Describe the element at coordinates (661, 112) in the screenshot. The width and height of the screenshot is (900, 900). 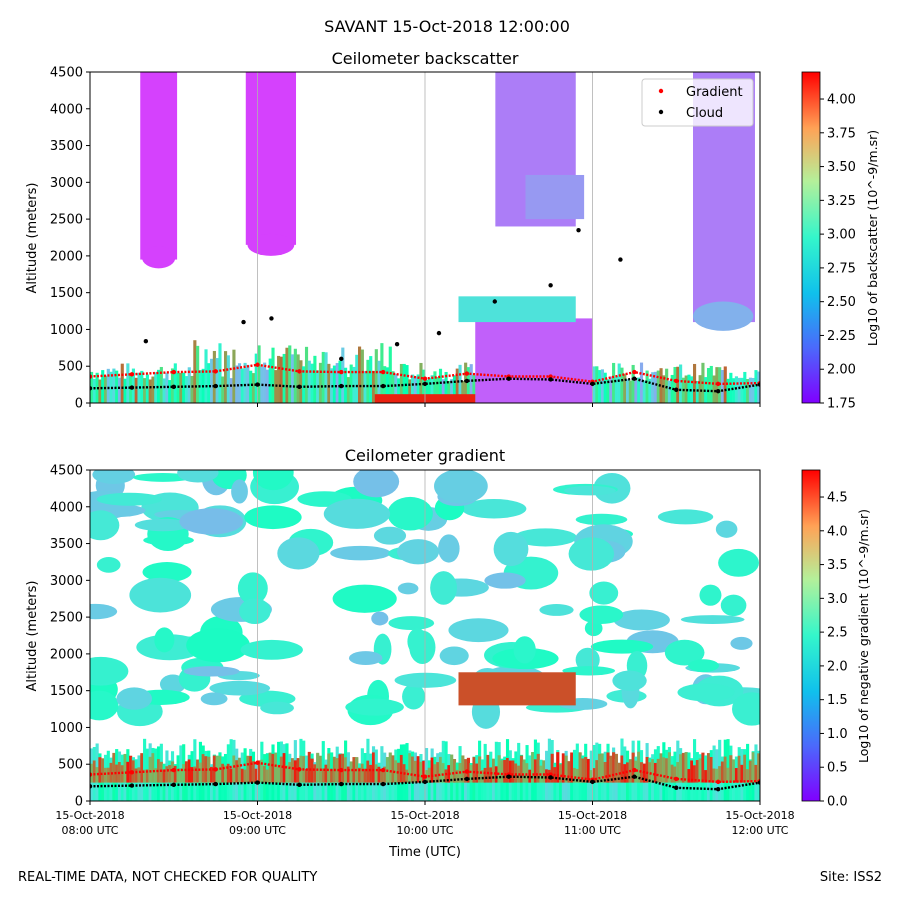
I see `legend-cloud-marker` at that location.